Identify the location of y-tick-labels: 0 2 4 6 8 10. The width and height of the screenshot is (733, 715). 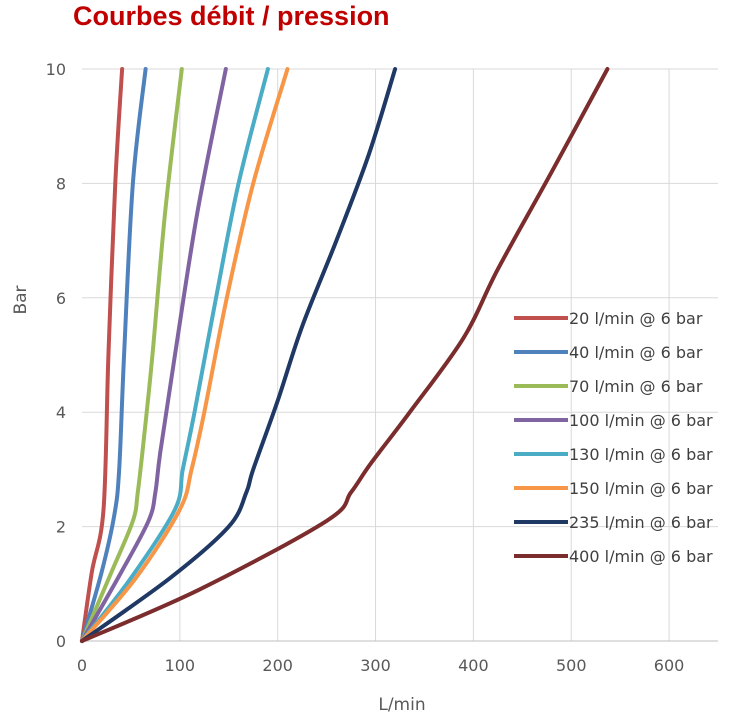
(56, 355).